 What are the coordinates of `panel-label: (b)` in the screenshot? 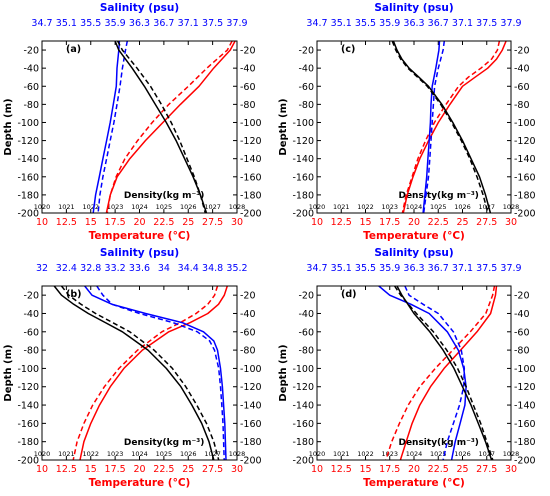 It's located at (73, 294).